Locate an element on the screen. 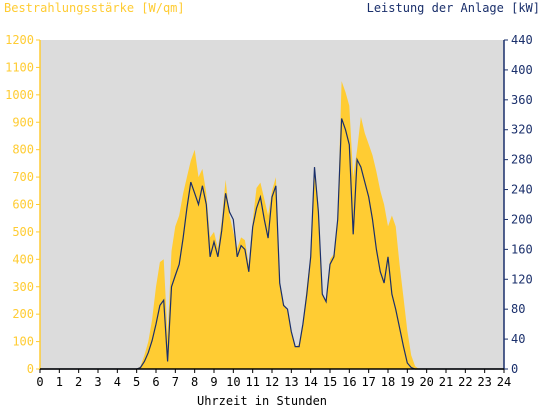 This screenshot has height=408, width=544. left-tick-label: 600 is located at coordinates (23, 205).